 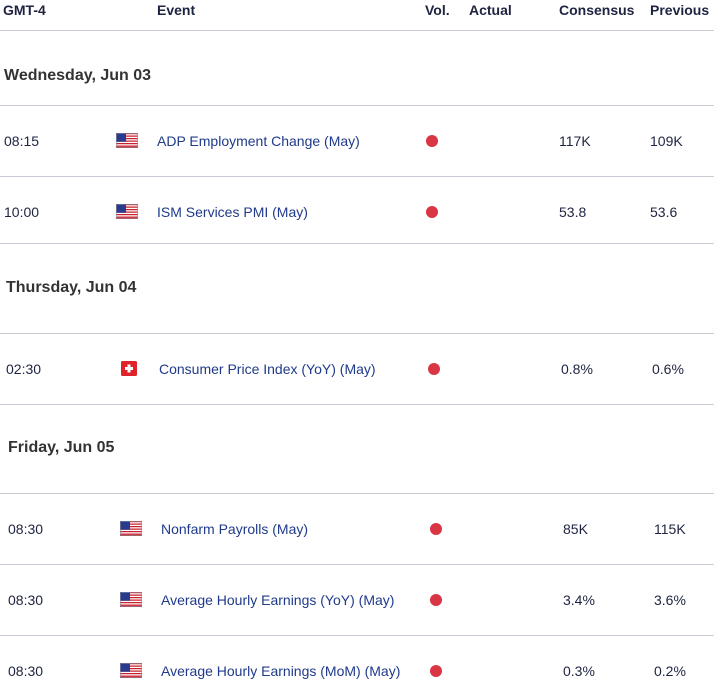 What do you see at coordinates (575, 141) in the screenshot?
I see `consensus-value: 117K` at bounding box center [575, 141].